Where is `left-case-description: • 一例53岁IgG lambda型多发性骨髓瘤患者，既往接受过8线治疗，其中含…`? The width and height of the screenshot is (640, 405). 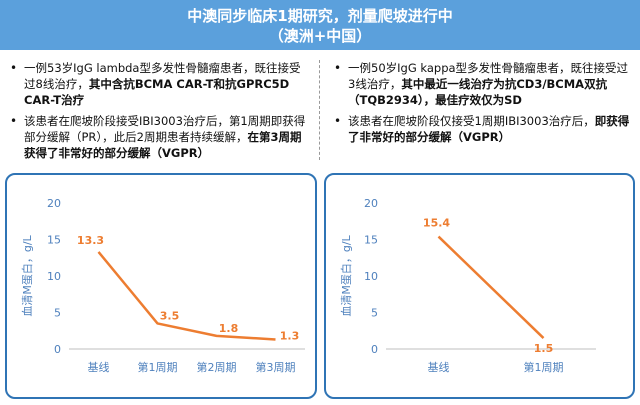
left-case-description: • 一例53岁IgG lambda型多发性骨髓瘤患者，既往接受过8线治疗，其中含… is located at coordinates (158, 113).